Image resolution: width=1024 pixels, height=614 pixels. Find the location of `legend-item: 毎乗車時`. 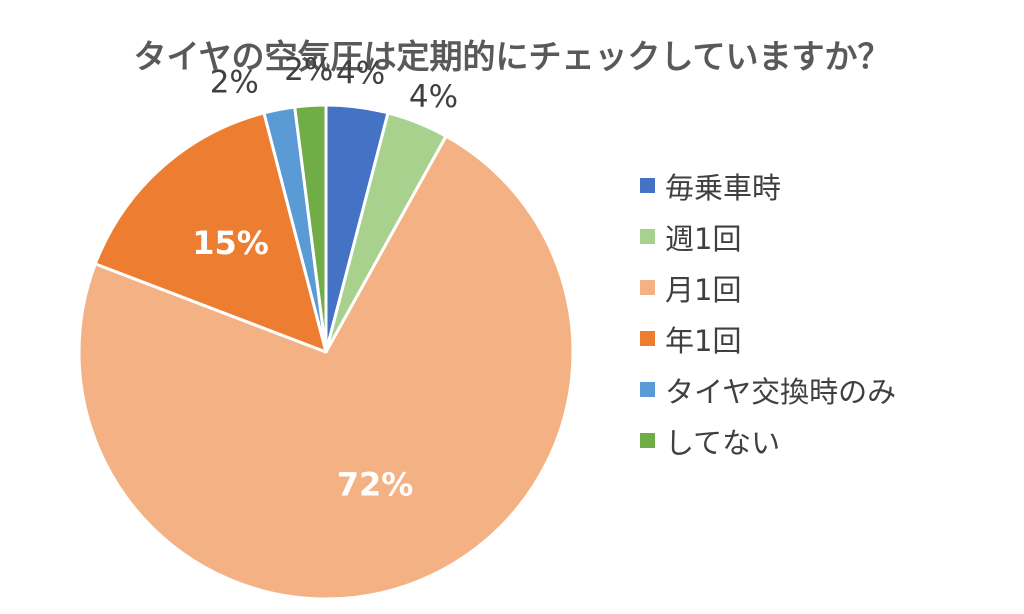

legend-item: 毎乗車時 is located at coordinates (768, 185).